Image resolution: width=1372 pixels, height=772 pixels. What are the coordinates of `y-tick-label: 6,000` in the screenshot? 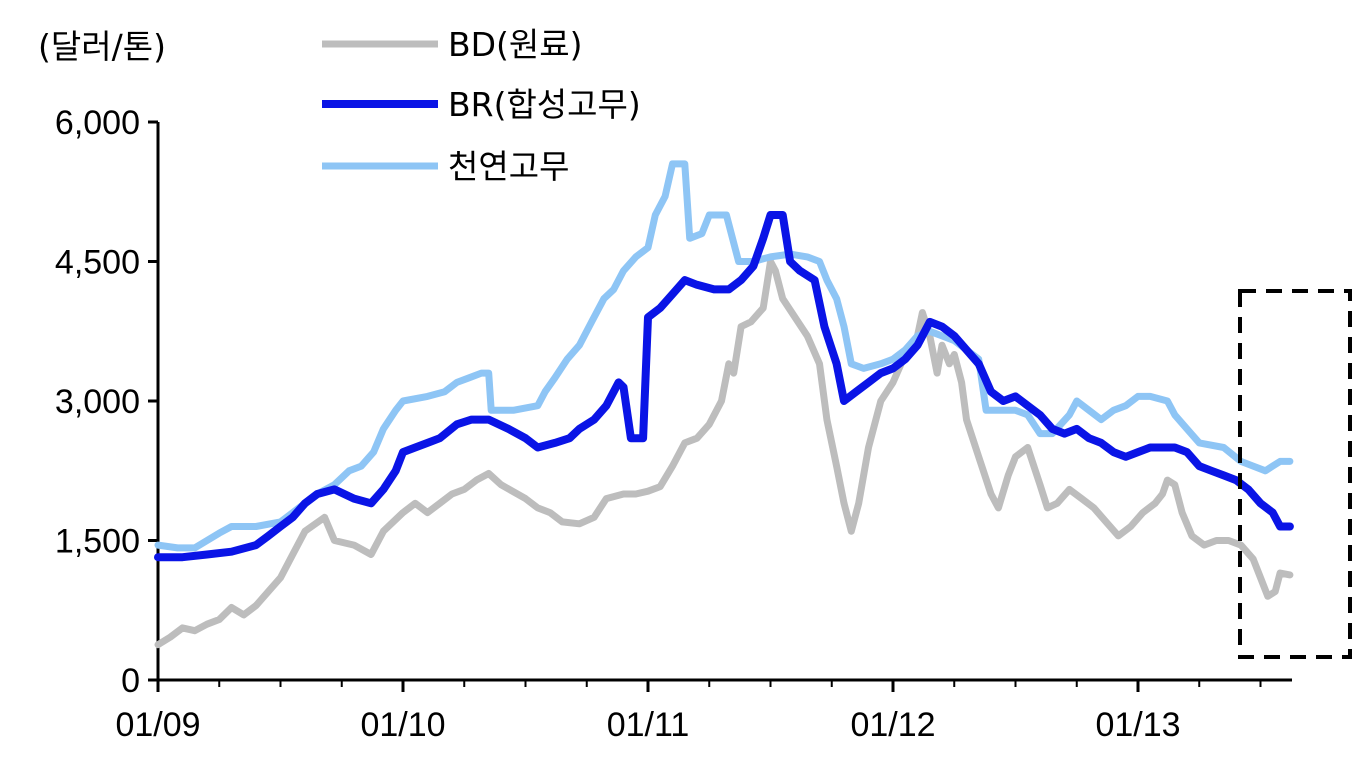 It's located at (97, 123).